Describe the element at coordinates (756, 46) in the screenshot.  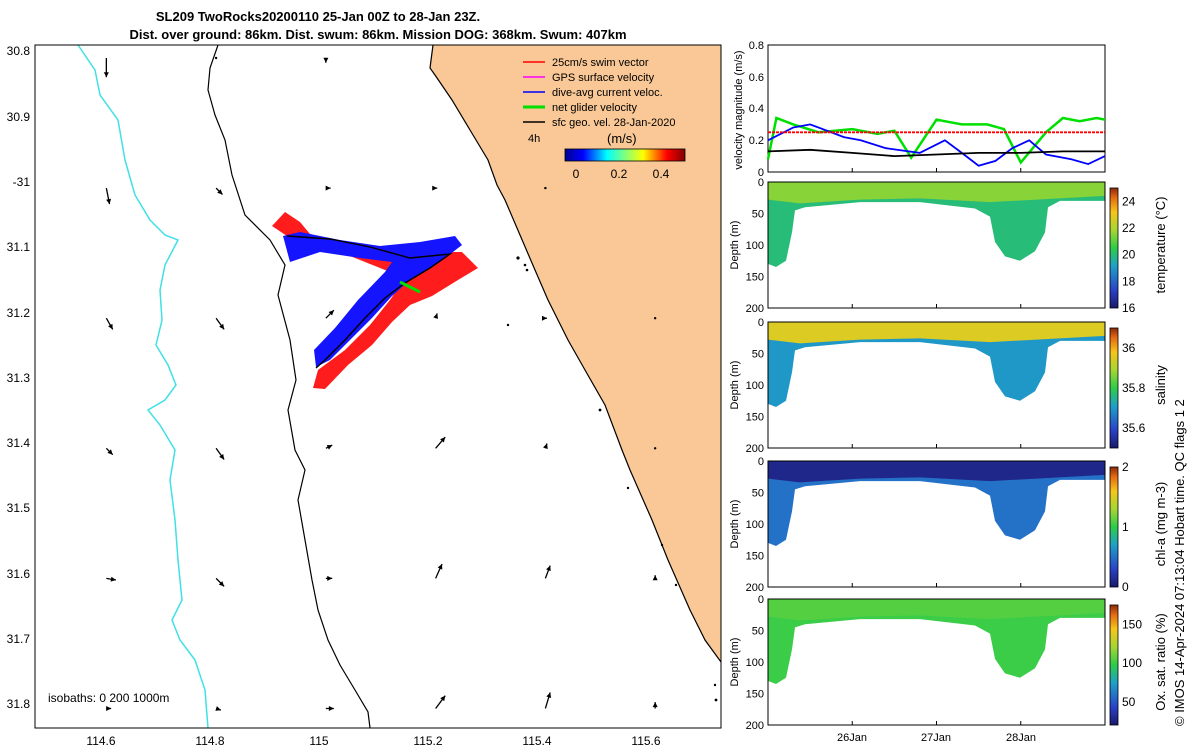
I see `vel-ytick: 0.8` at that location.